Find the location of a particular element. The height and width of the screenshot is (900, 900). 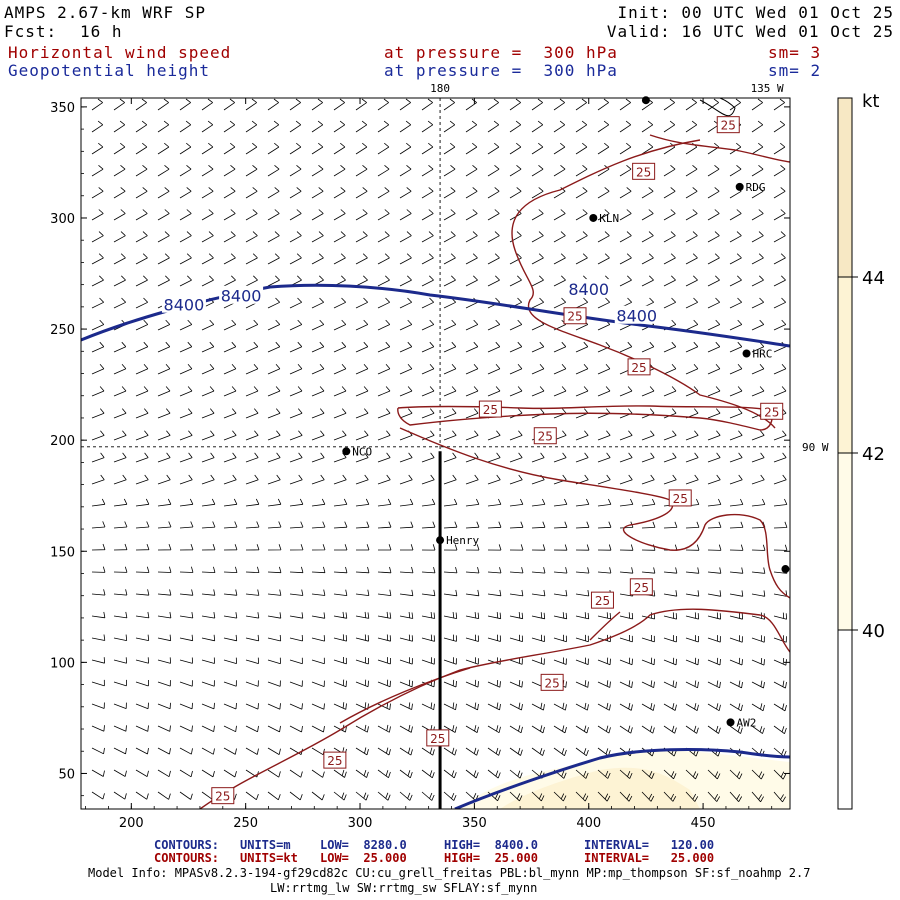

speed-contour-label: 25 is located at coordinates (771, 412).